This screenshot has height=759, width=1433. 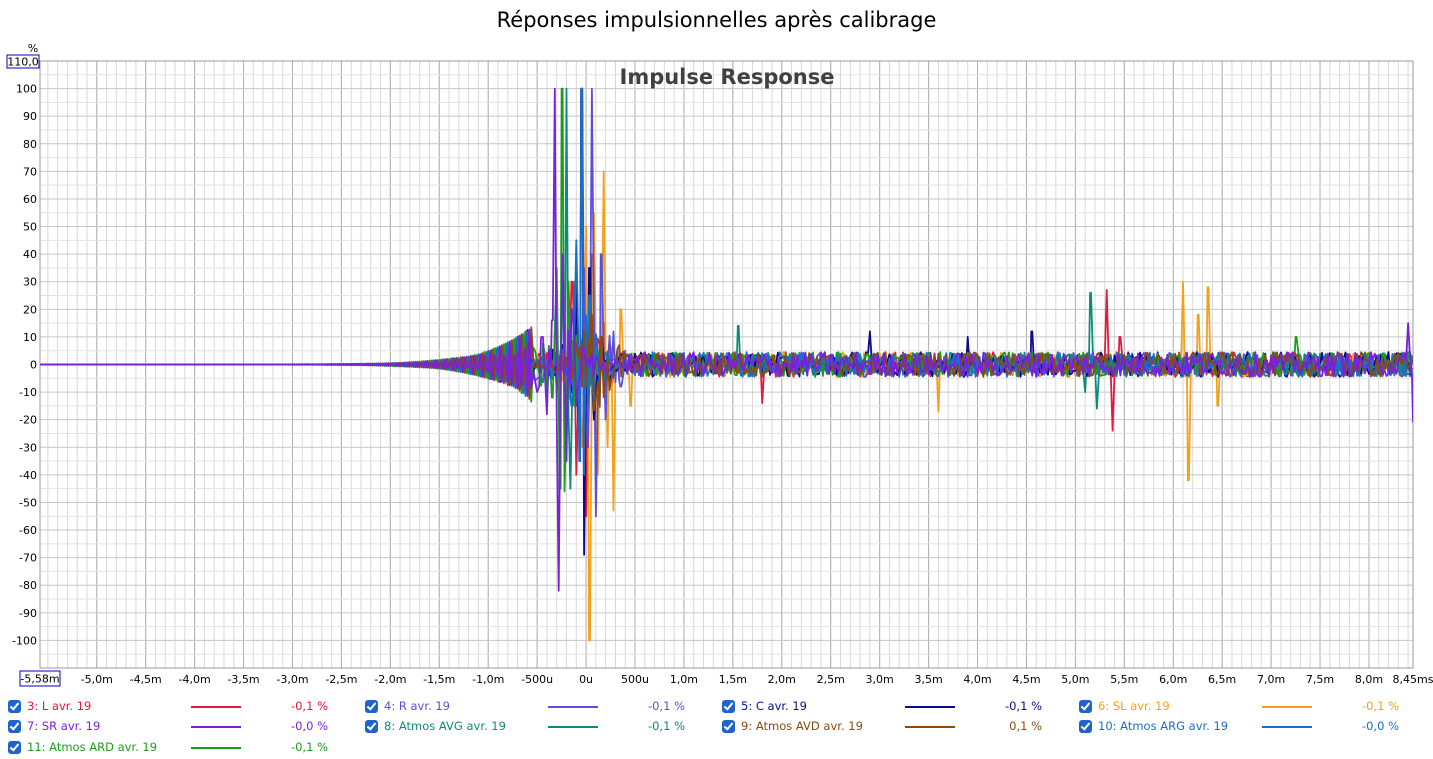 I want to click on series-name: 10: Atmos ARG avr. 19, so click(x=1163, y=726).